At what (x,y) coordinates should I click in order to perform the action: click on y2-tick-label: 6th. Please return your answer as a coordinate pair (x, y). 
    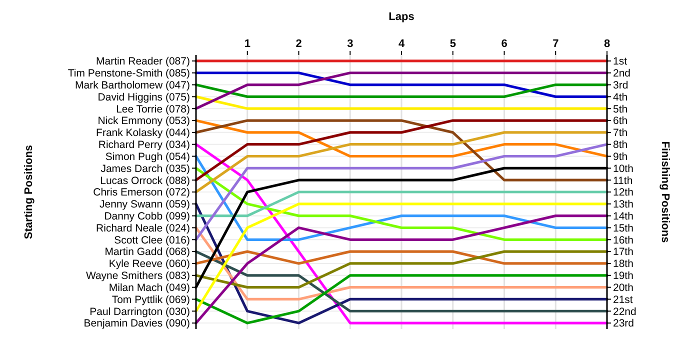
    Looking at the image, I should click on (620, 121).